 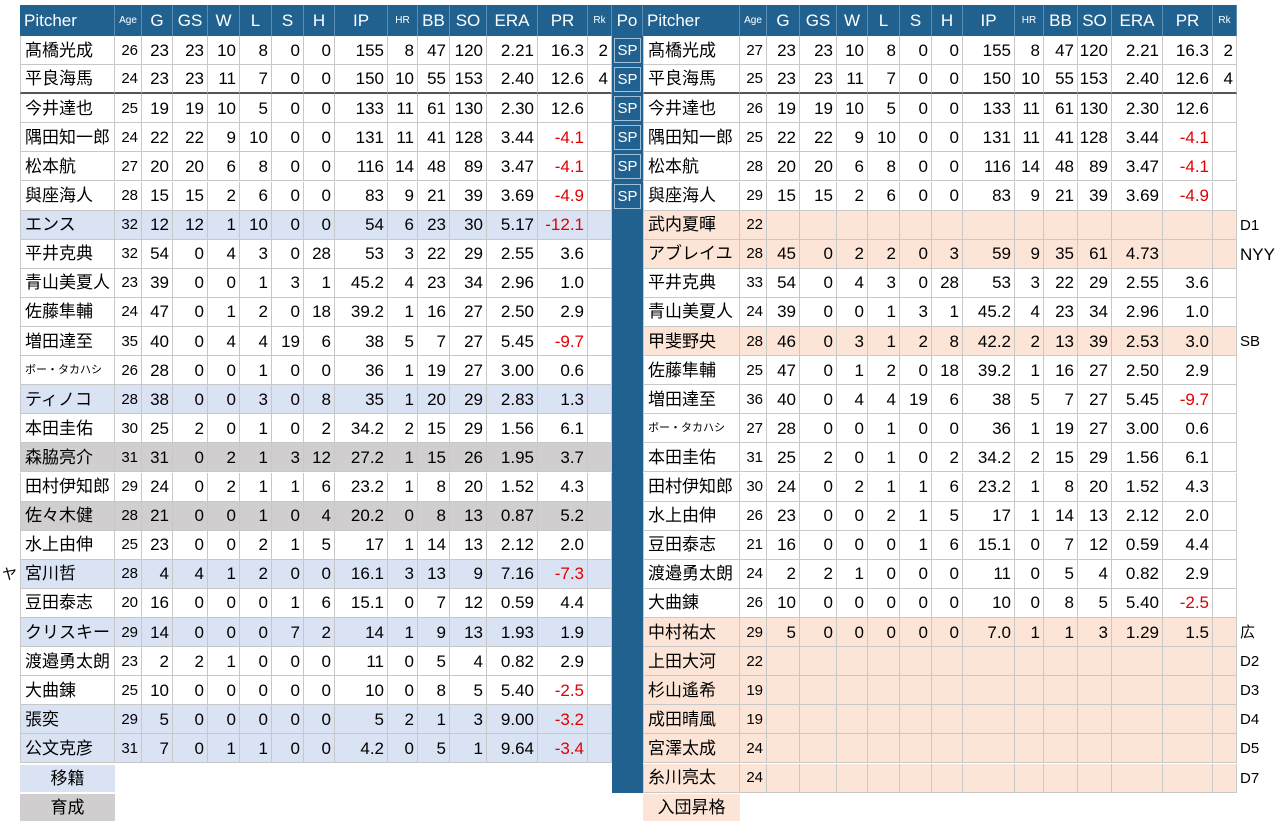 I want to click on age-cell: 31, so click(x=128, y=458).